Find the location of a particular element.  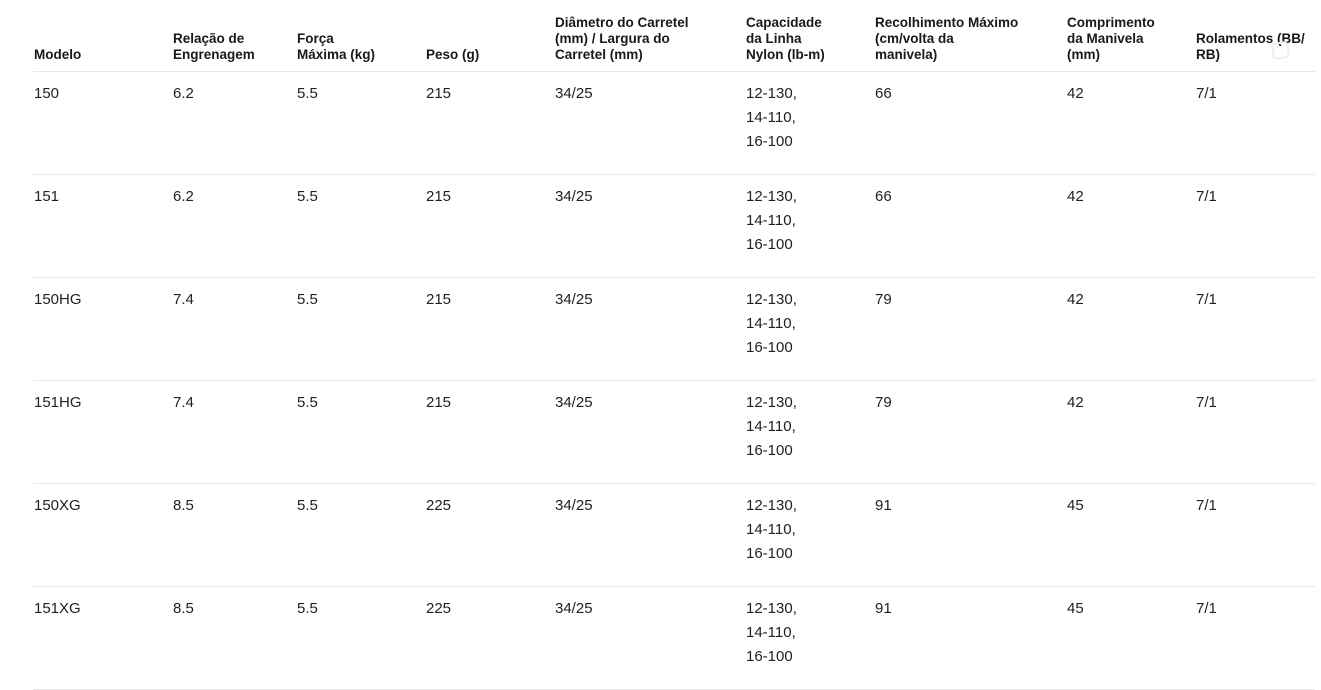

column-header-rolamentos: Rolamentos (BB/ RB) is located at coordinates (1255, 36).